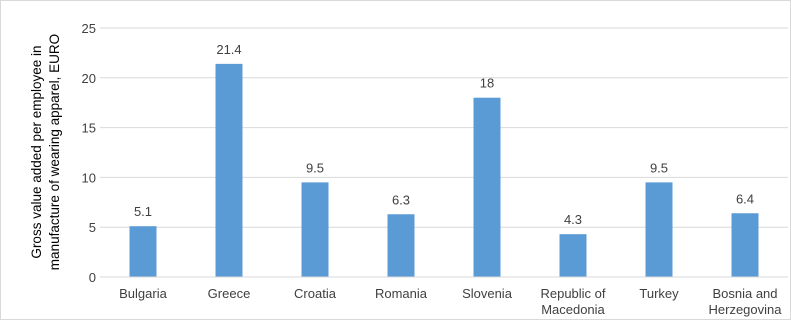  Describe the element at coordinates (89, 177) in the screenshot. I see `y-tick-label: 10` at that location.